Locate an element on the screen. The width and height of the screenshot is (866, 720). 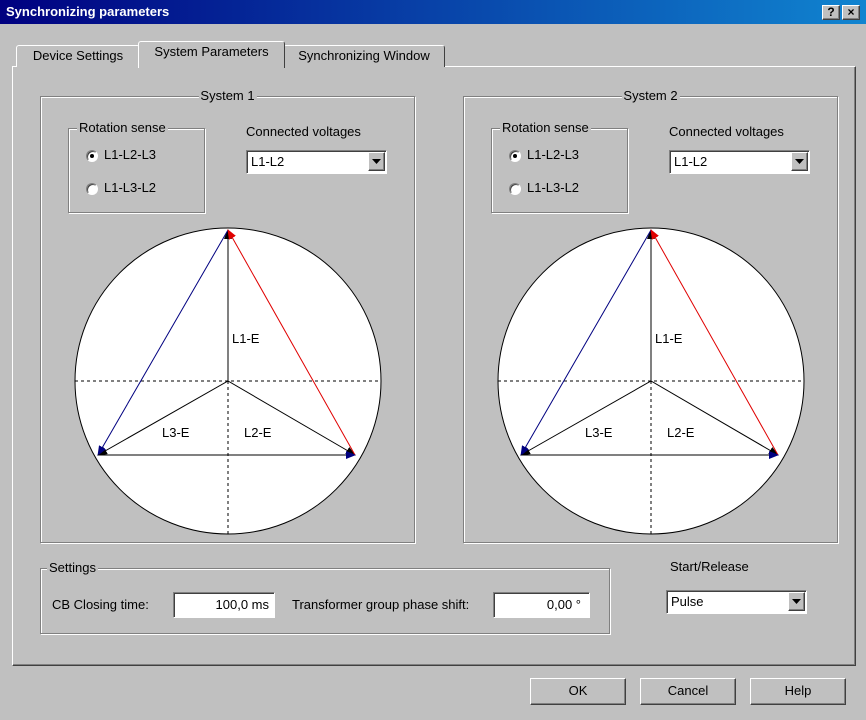
field-label: Transformer group phase shift: is located at coordinates (381, 604).